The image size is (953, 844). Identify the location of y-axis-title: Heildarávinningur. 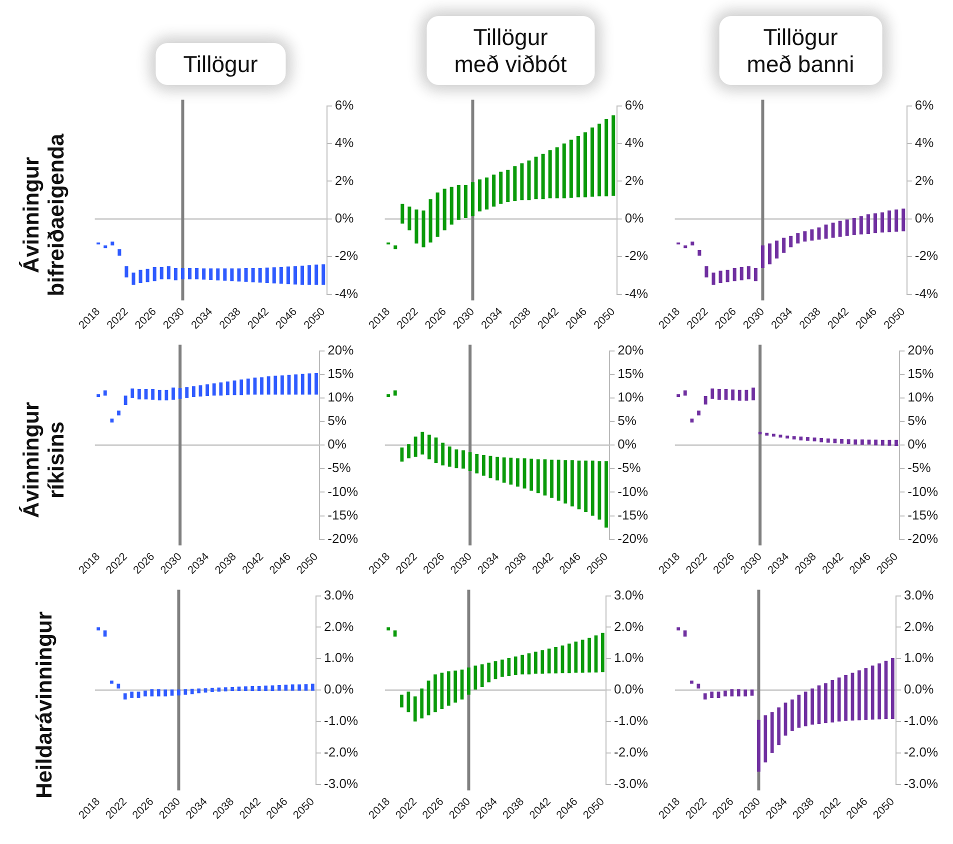
(44, 705).